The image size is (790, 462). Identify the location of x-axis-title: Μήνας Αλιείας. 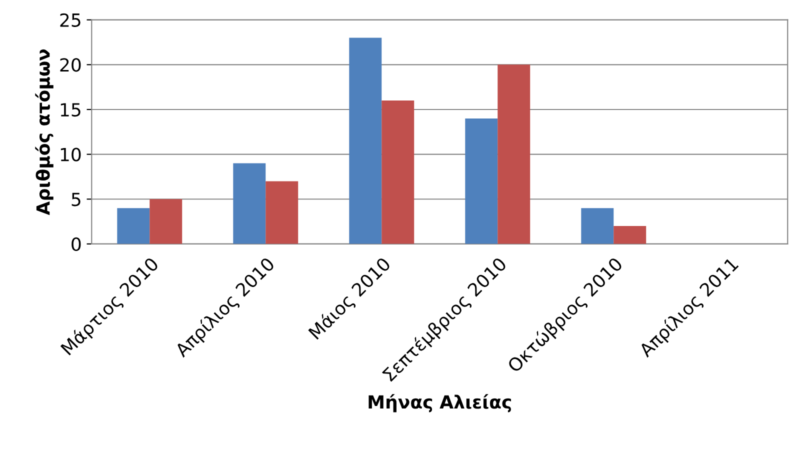
(439, 403).